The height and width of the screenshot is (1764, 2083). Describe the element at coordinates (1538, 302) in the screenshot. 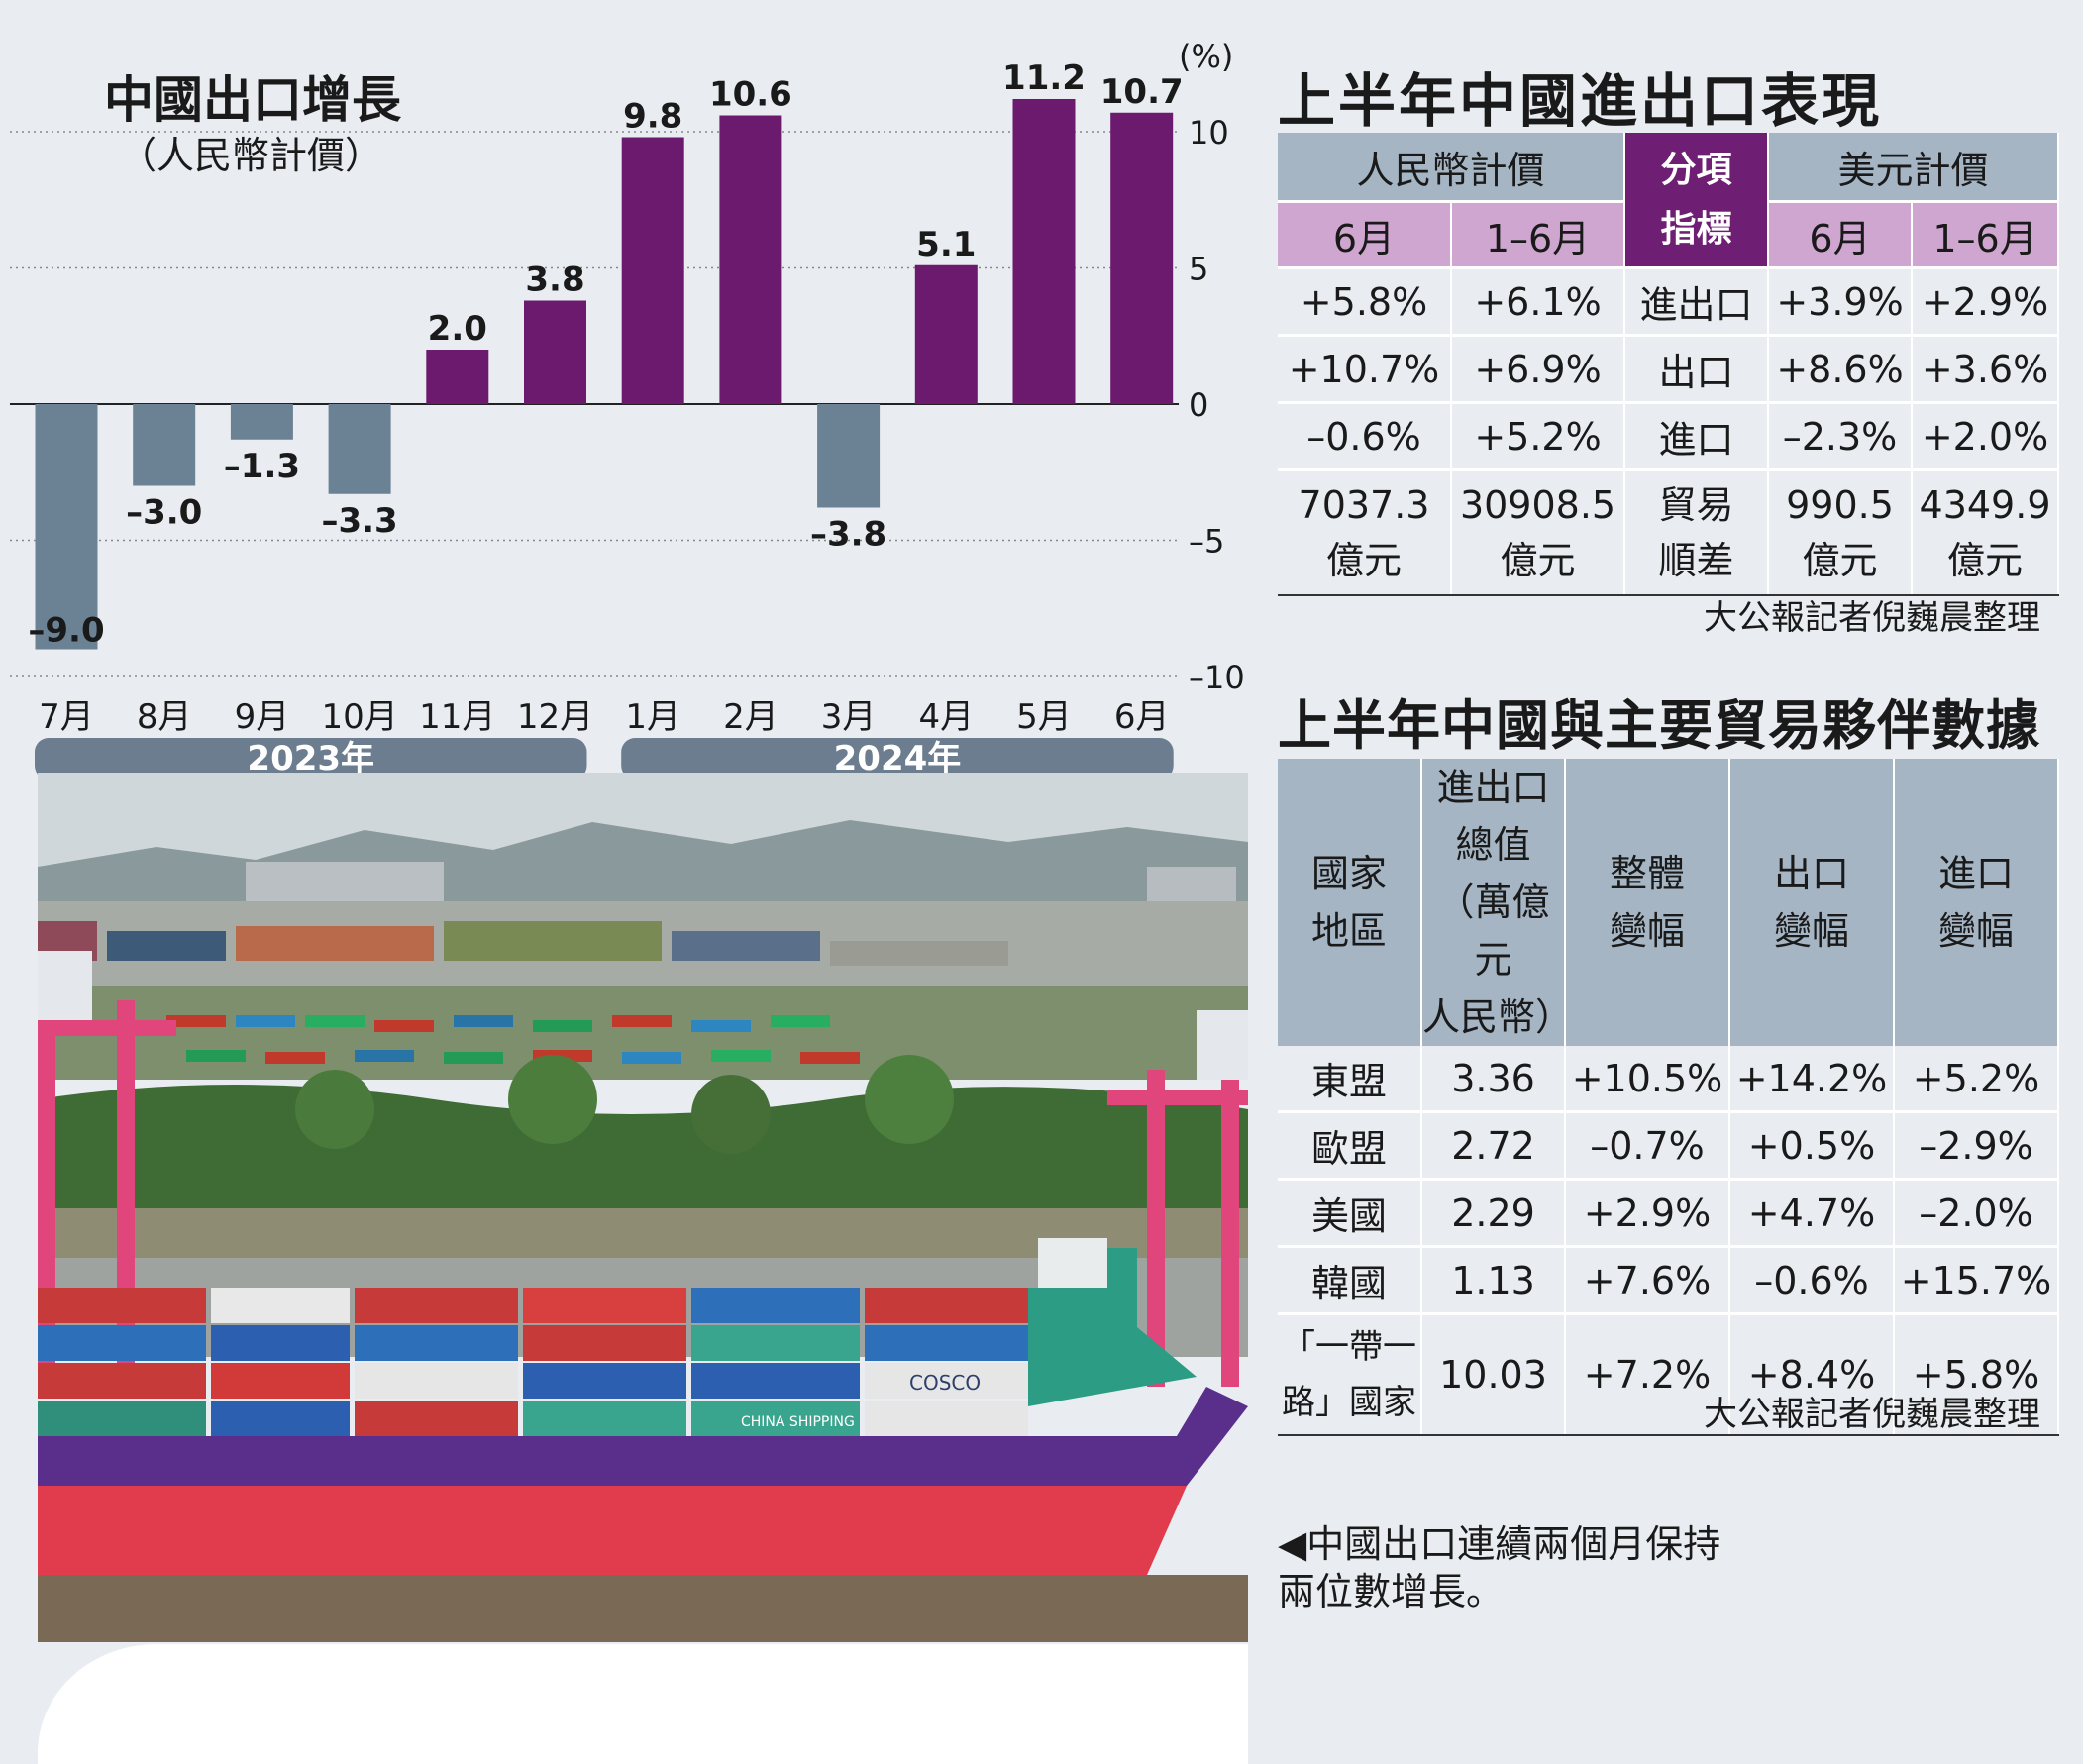

I see `cell: +6.1%` at that location.